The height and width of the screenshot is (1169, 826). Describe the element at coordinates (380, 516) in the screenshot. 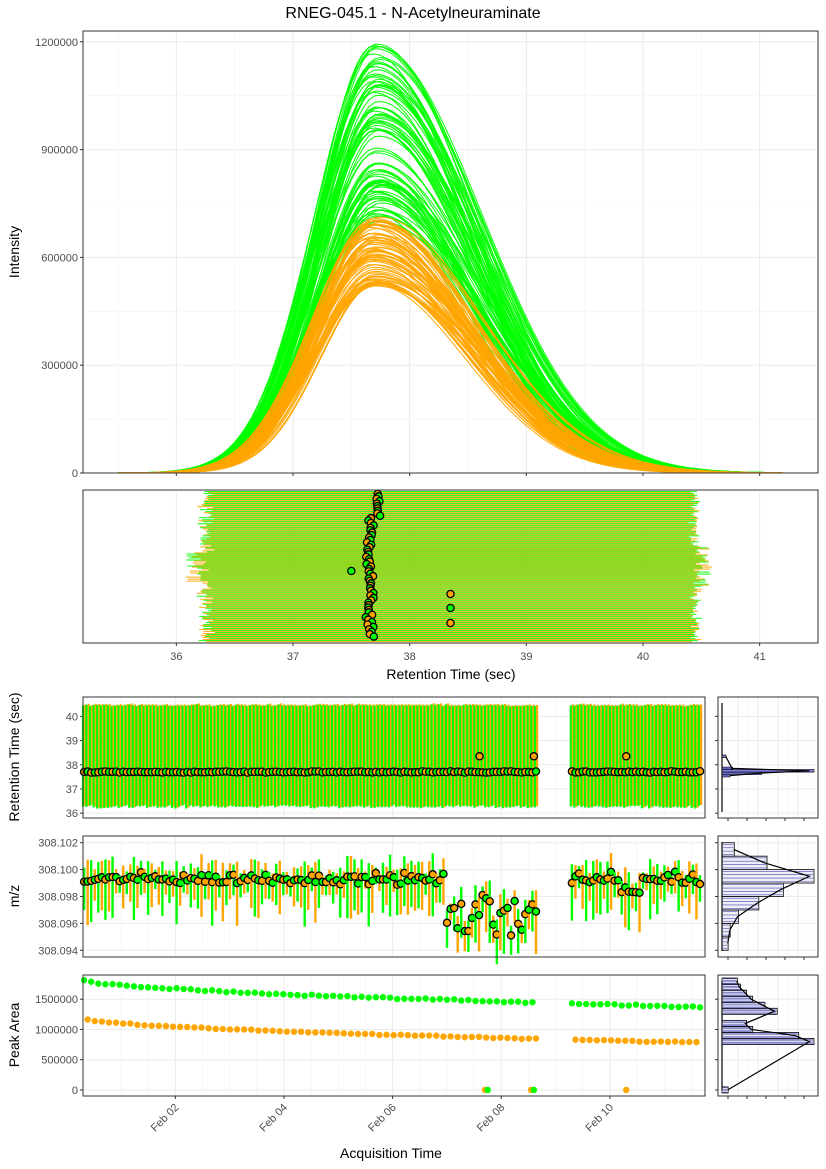

I see `rt-apex-point` at that location.